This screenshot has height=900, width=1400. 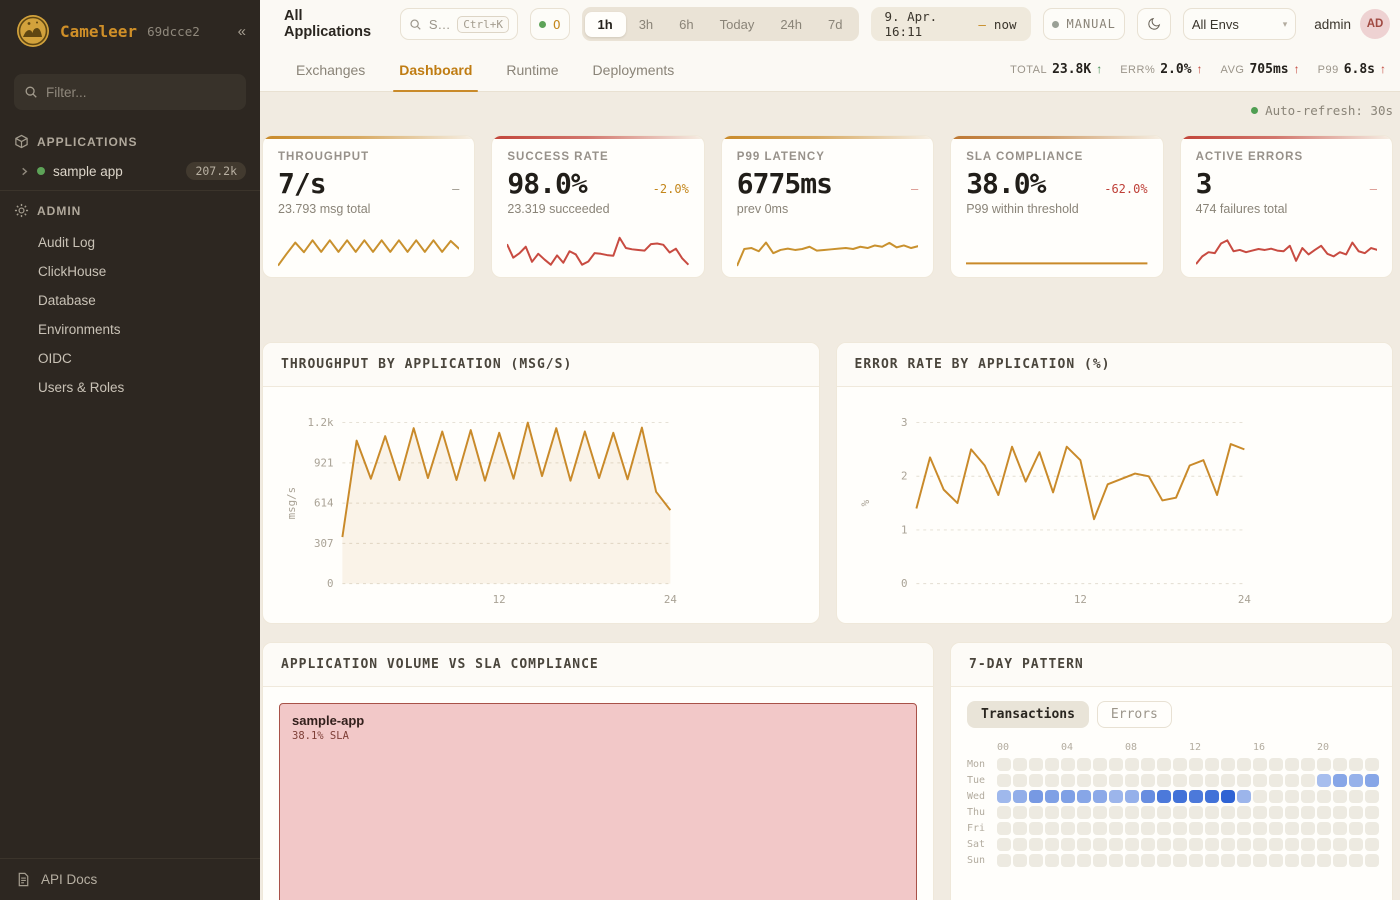 I want to click on sidebar-item-oidc: OIDC, so click(x=55, y=358).